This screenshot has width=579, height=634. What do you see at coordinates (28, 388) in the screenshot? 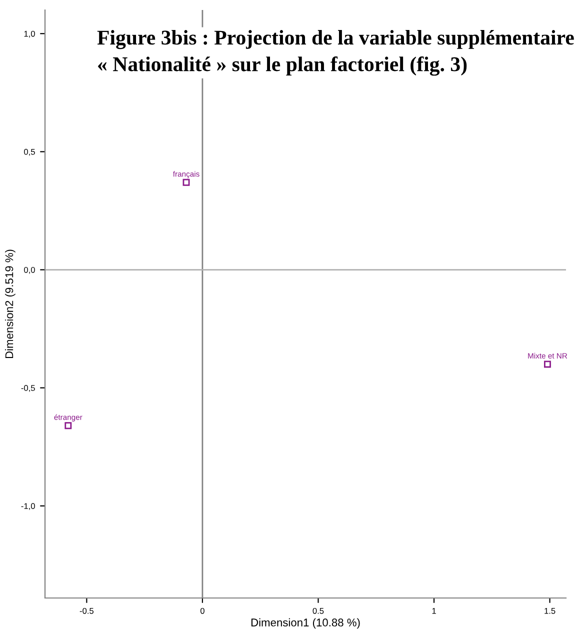
I see `y-tick-label: -0,5` at bounding box center [28, 388].